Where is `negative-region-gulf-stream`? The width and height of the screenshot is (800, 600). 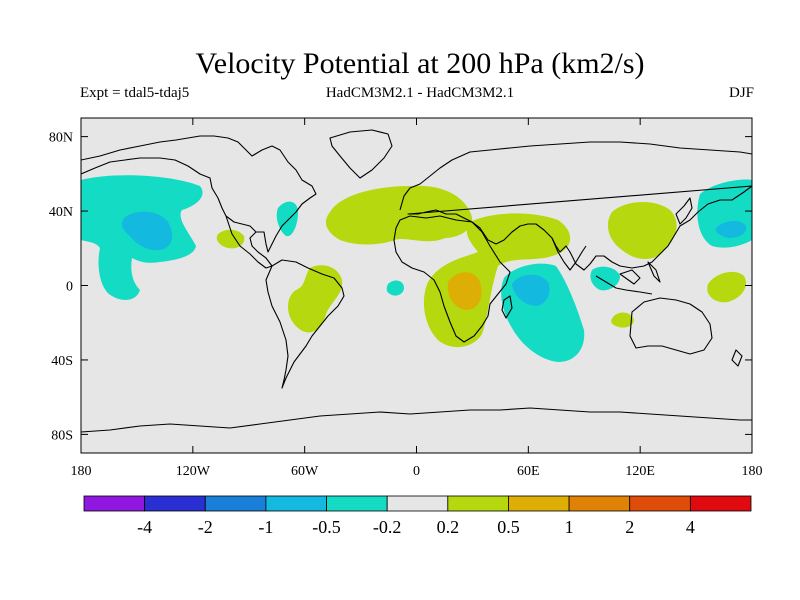 negative-region-gulf-stream is located at coordinates (287, 219).